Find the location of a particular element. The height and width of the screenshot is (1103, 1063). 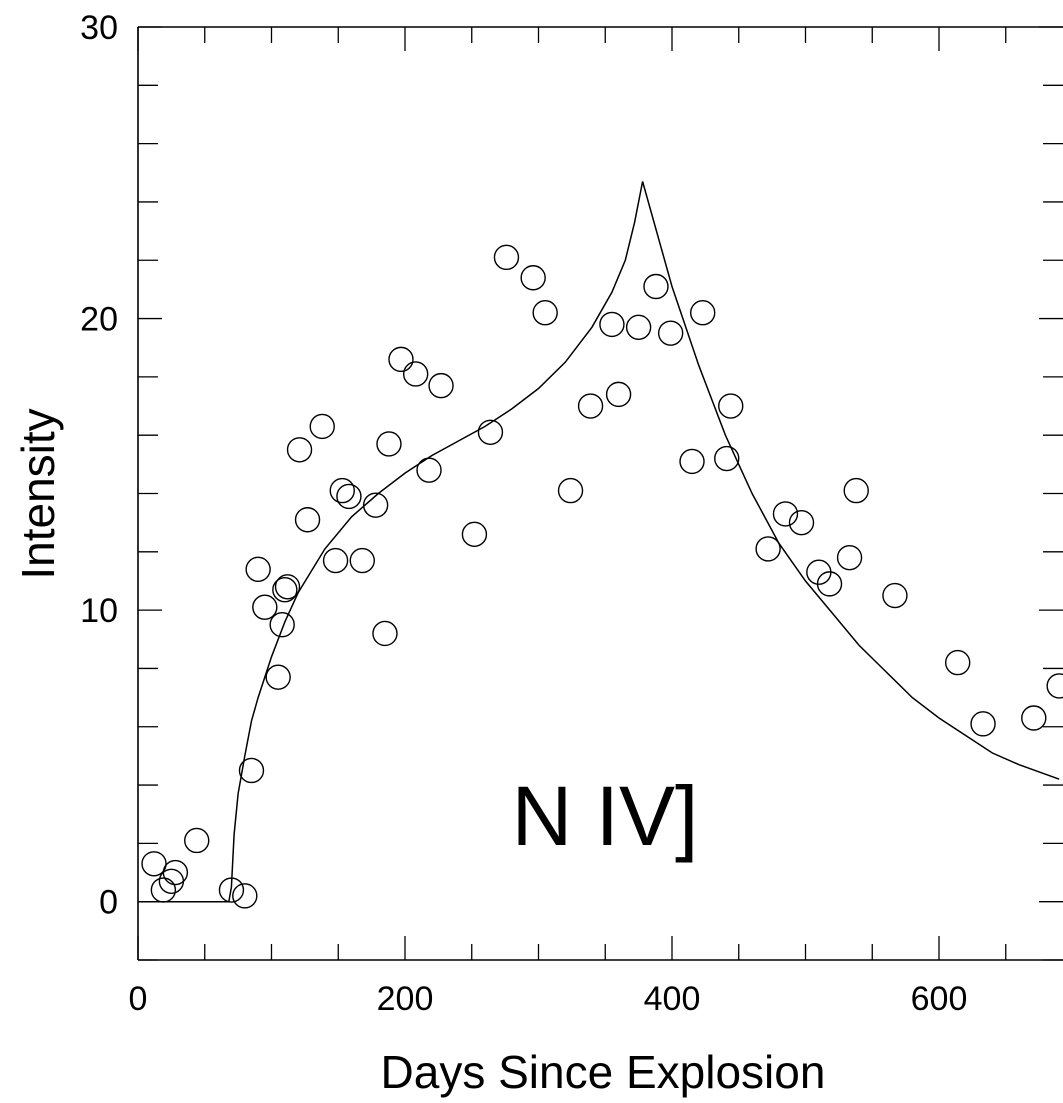

y-tick-label: 20 is located at coordinates (99, 320).